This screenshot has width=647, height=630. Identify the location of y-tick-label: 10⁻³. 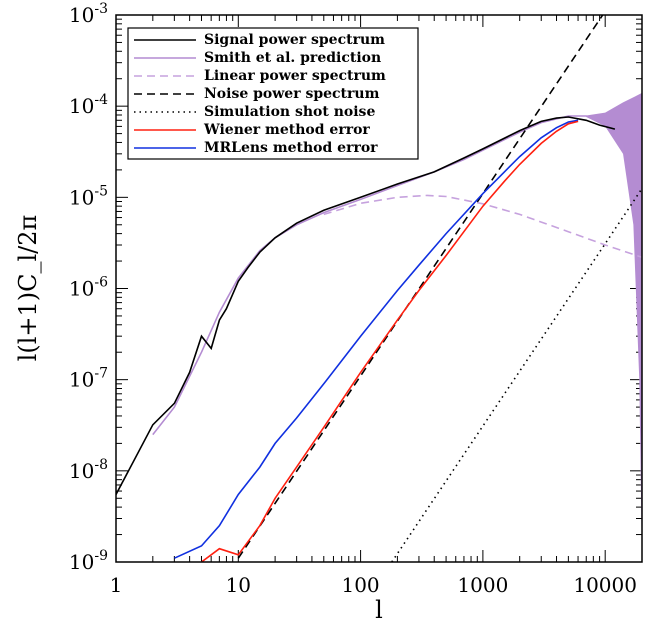
(88, 14).